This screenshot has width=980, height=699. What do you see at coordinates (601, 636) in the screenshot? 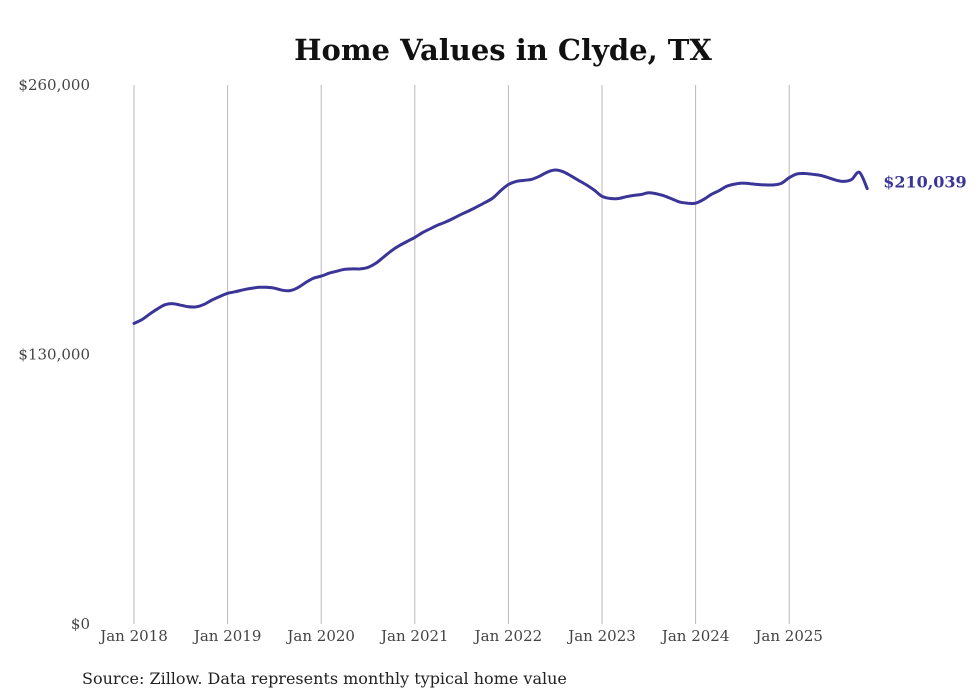
I see `x-tick-label: Jan 2023` at bounding box center [601, 636].